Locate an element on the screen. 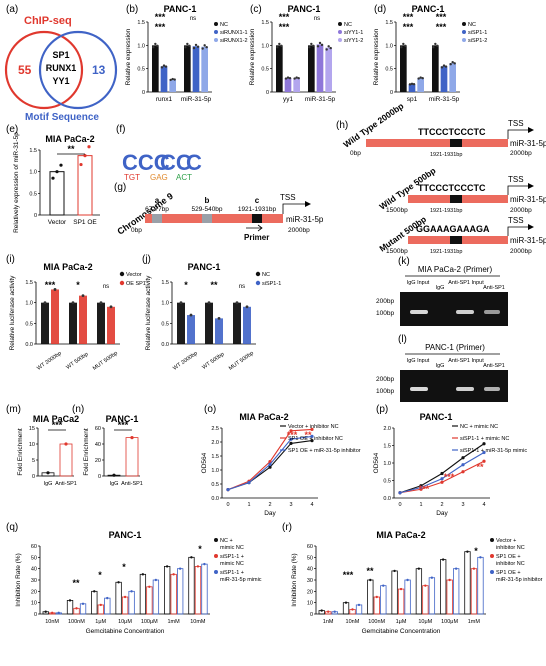 Image resolution: width=546 pixels, height=666 pixels. x-tick-label: 100μM is located at coordinates (449, 622).